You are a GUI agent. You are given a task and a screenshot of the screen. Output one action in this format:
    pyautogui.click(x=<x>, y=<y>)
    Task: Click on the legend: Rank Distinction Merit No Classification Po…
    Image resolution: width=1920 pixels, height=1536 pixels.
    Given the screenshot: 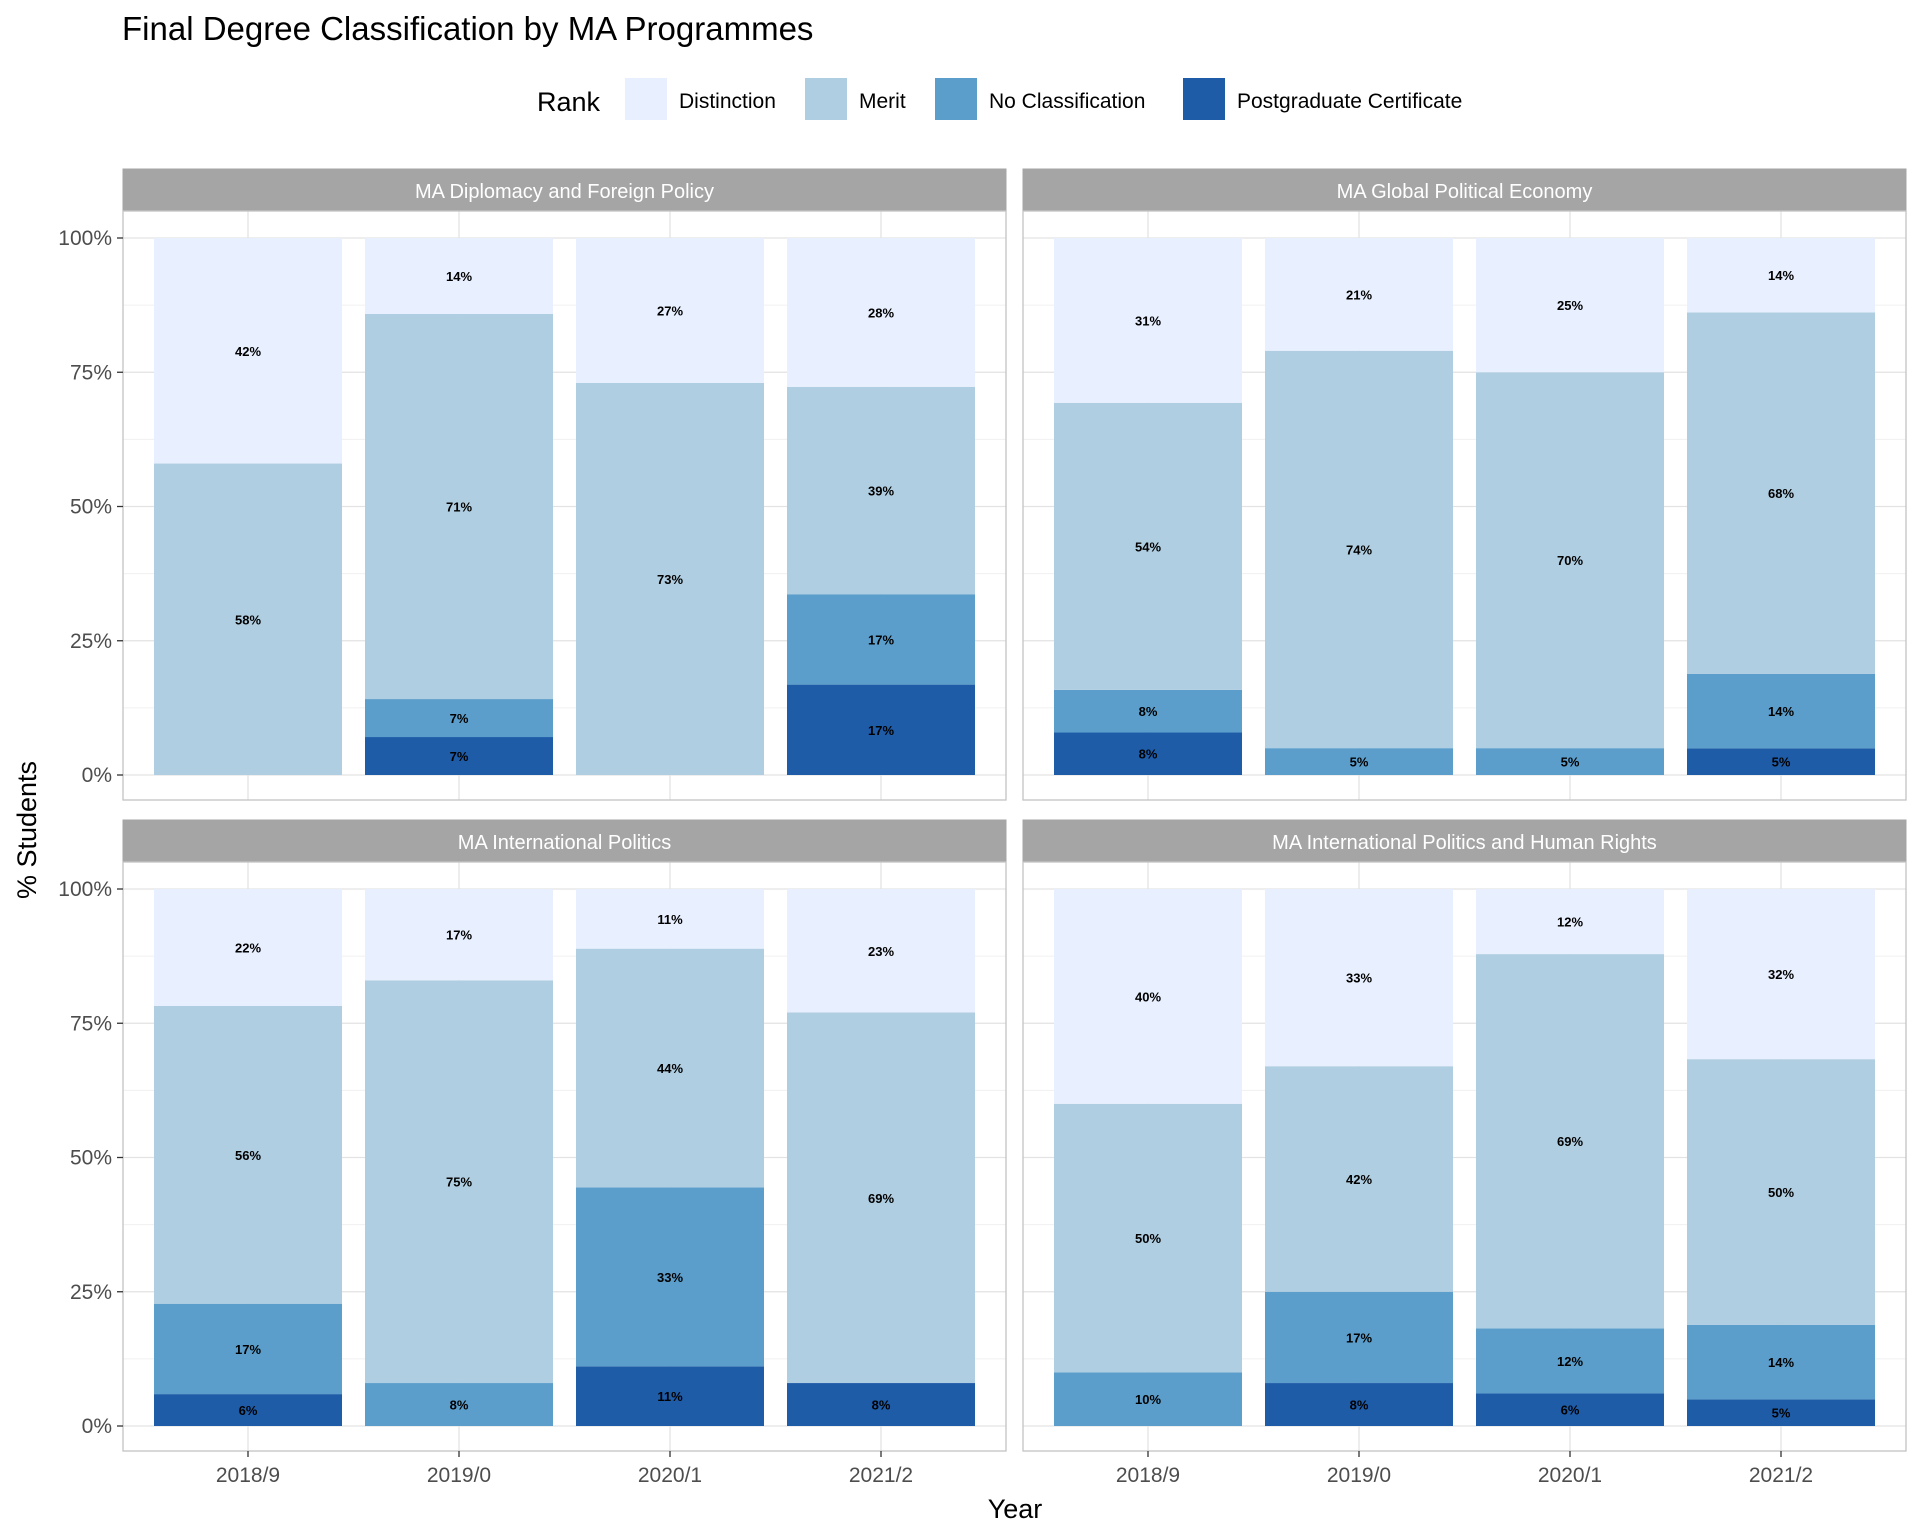 What is the action you would take?
    pyautogui.click(x=999, y=99)
    